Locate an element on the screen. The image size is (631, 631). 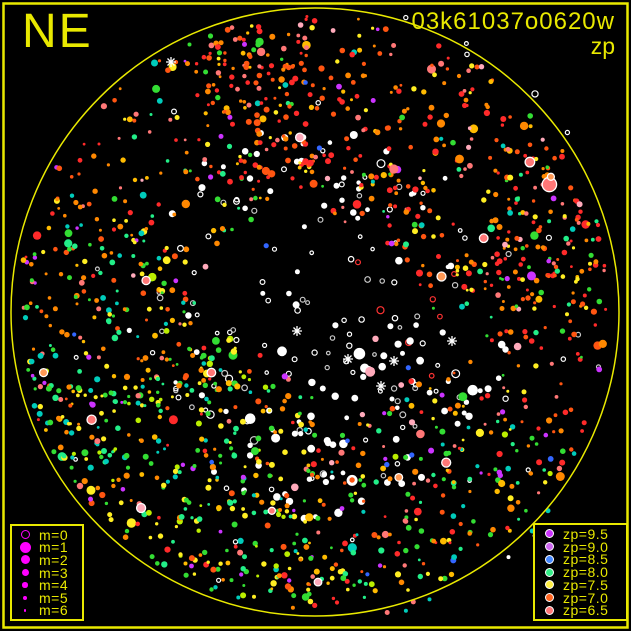
field-id-title: 03k61037o0620w is located at coordinates (513, 21).